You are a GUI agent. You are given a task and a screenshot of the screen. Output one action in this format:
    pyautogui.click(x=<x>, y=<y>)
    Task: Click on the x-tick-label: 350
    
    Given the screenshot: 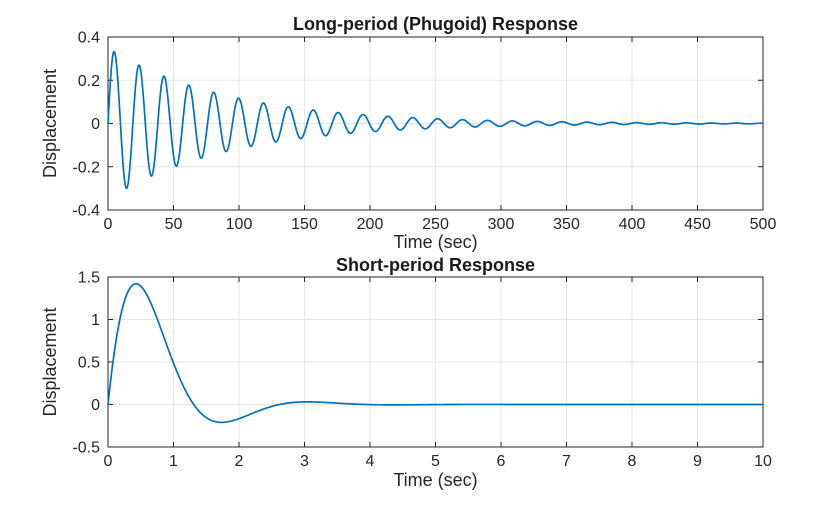 What is the action you would take?
    pyautogui.click(x=566, y=224)
    